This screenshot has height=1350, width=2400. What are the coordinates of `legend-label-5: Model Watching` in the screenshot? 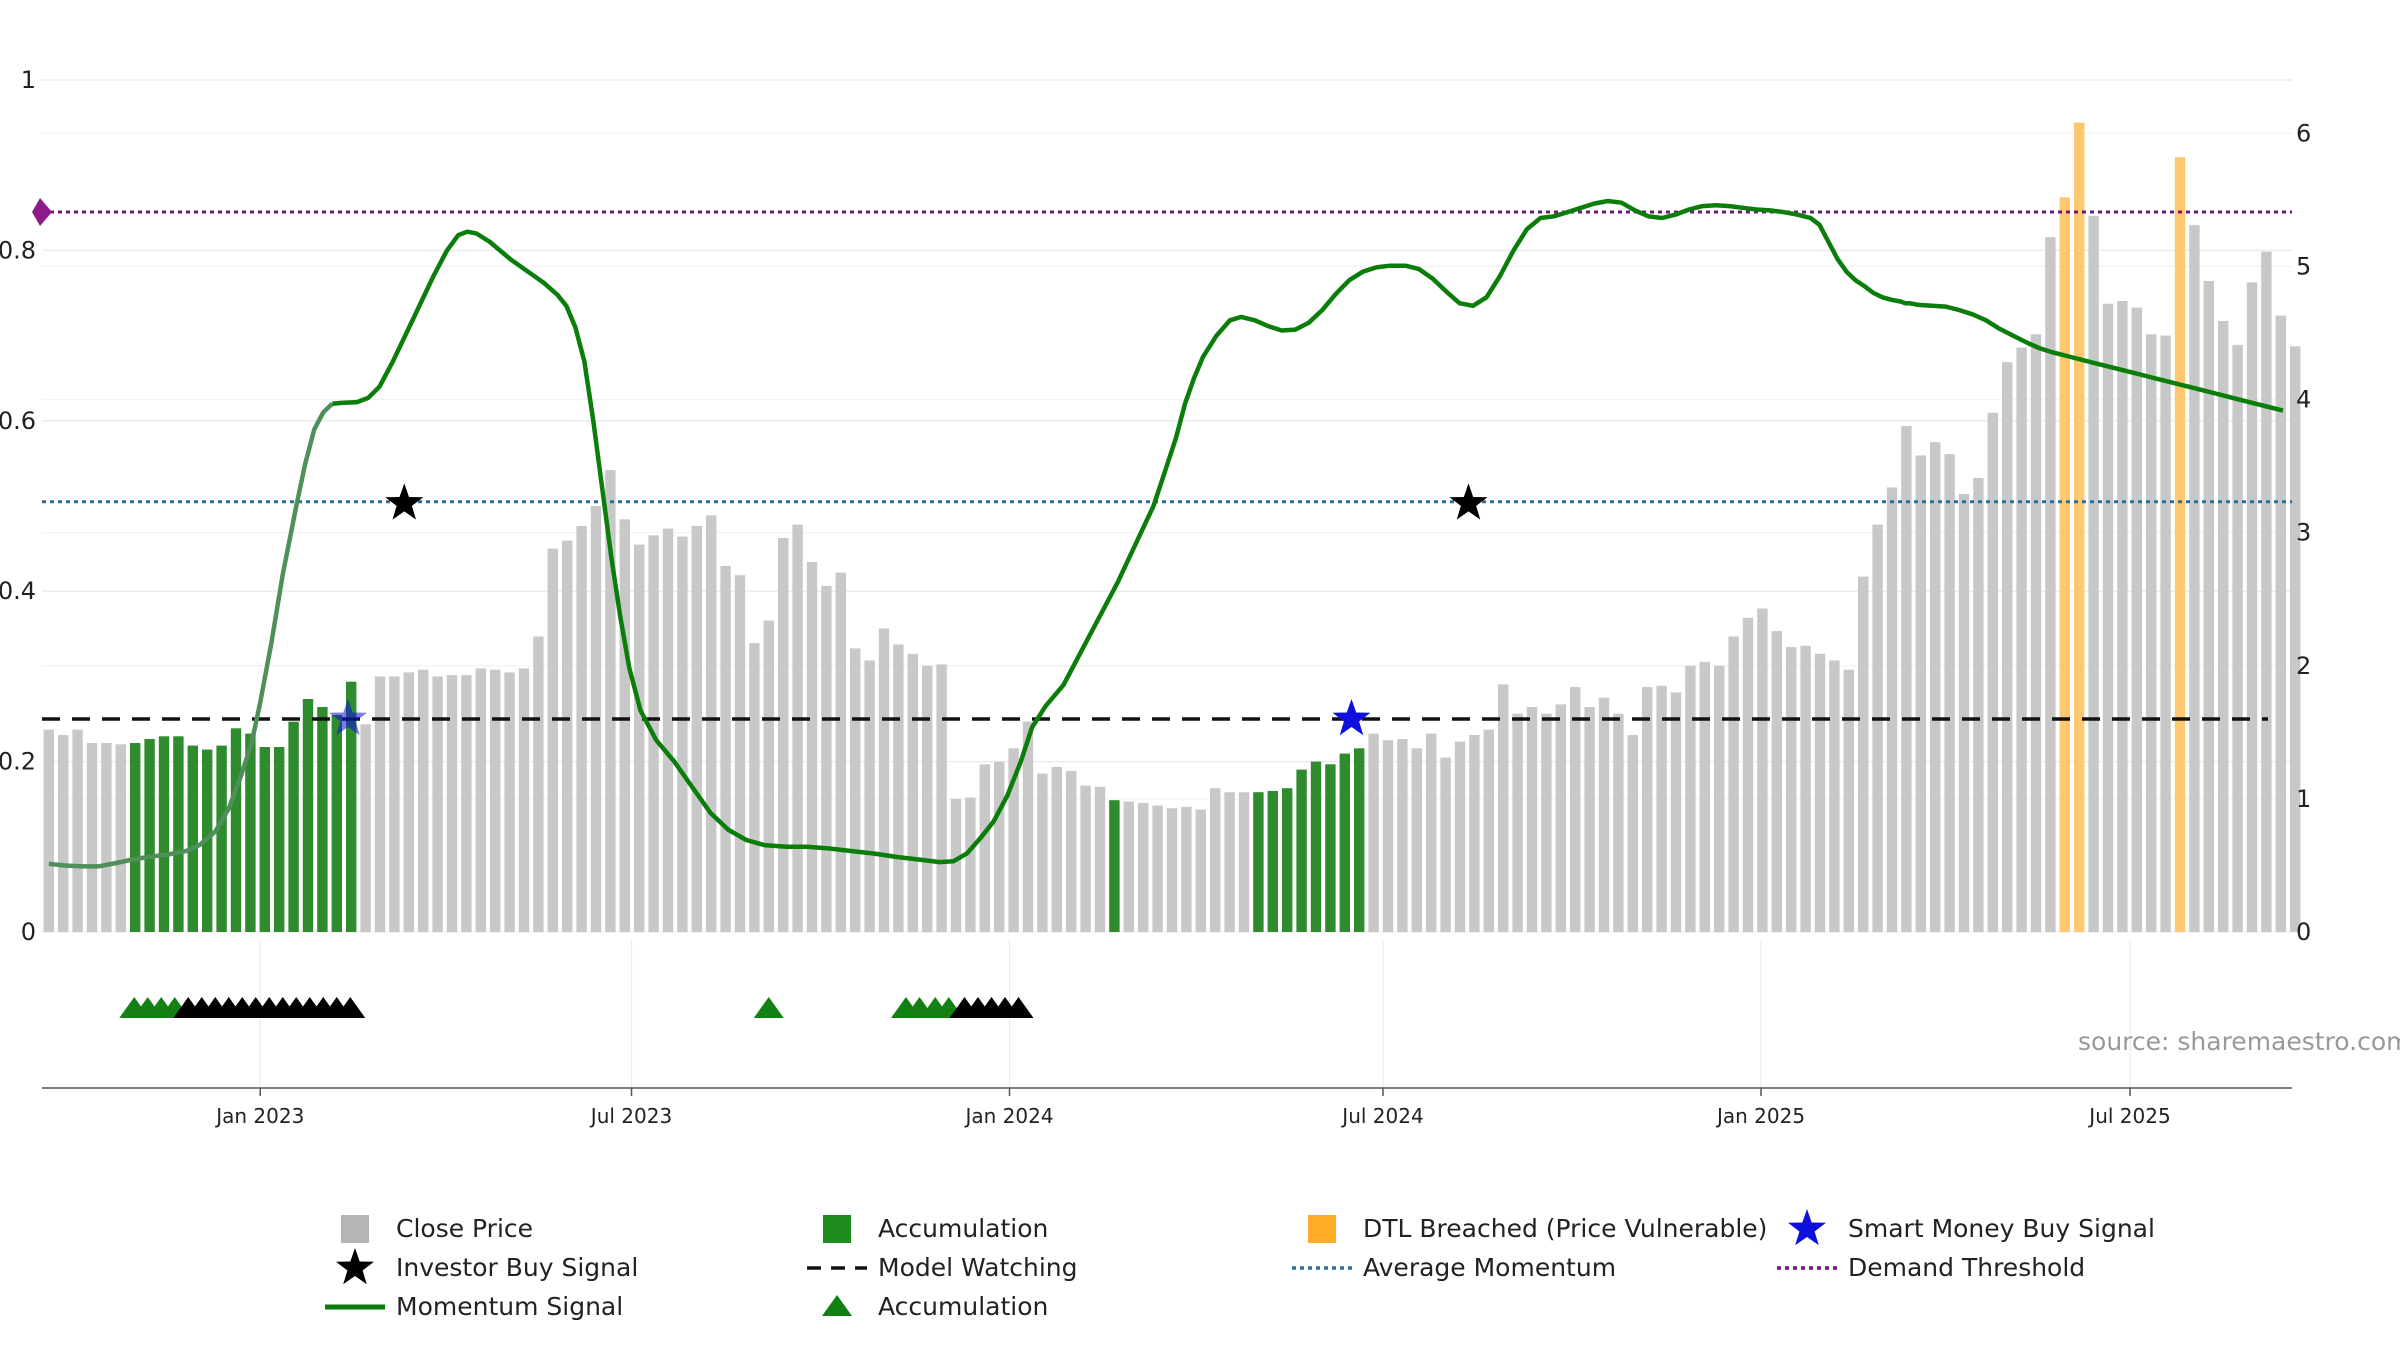 It's located at (978, 1267).